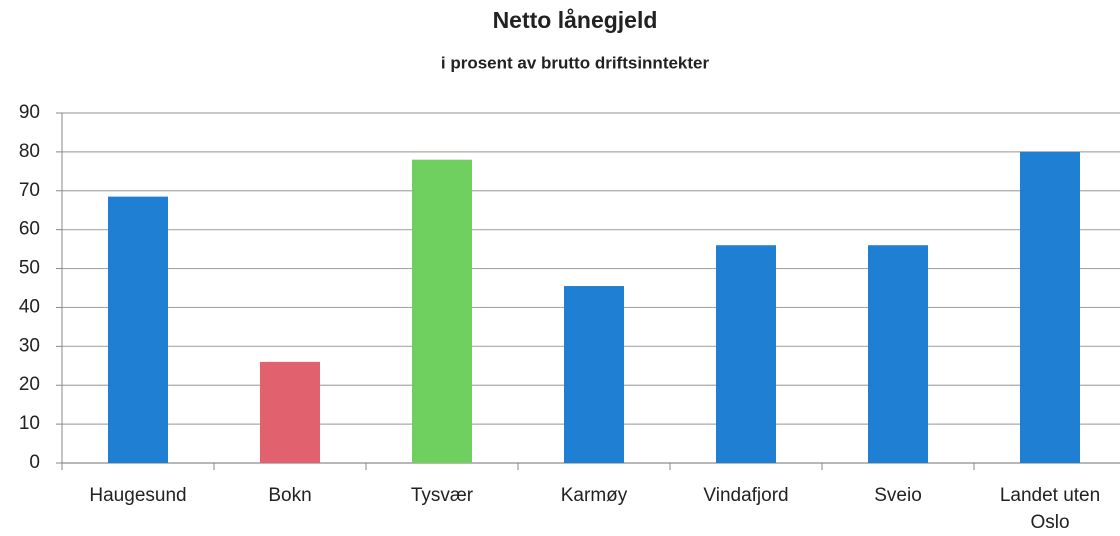 This screenshot has height=536, width=1120. I want to click on y-tick-label: 20, so click(29, 384).